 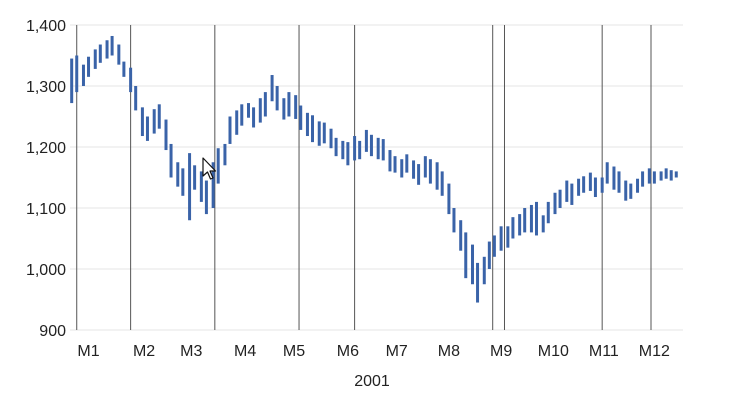 I want to click on y-tick-label: 1,400, so click(x=46, y=26).